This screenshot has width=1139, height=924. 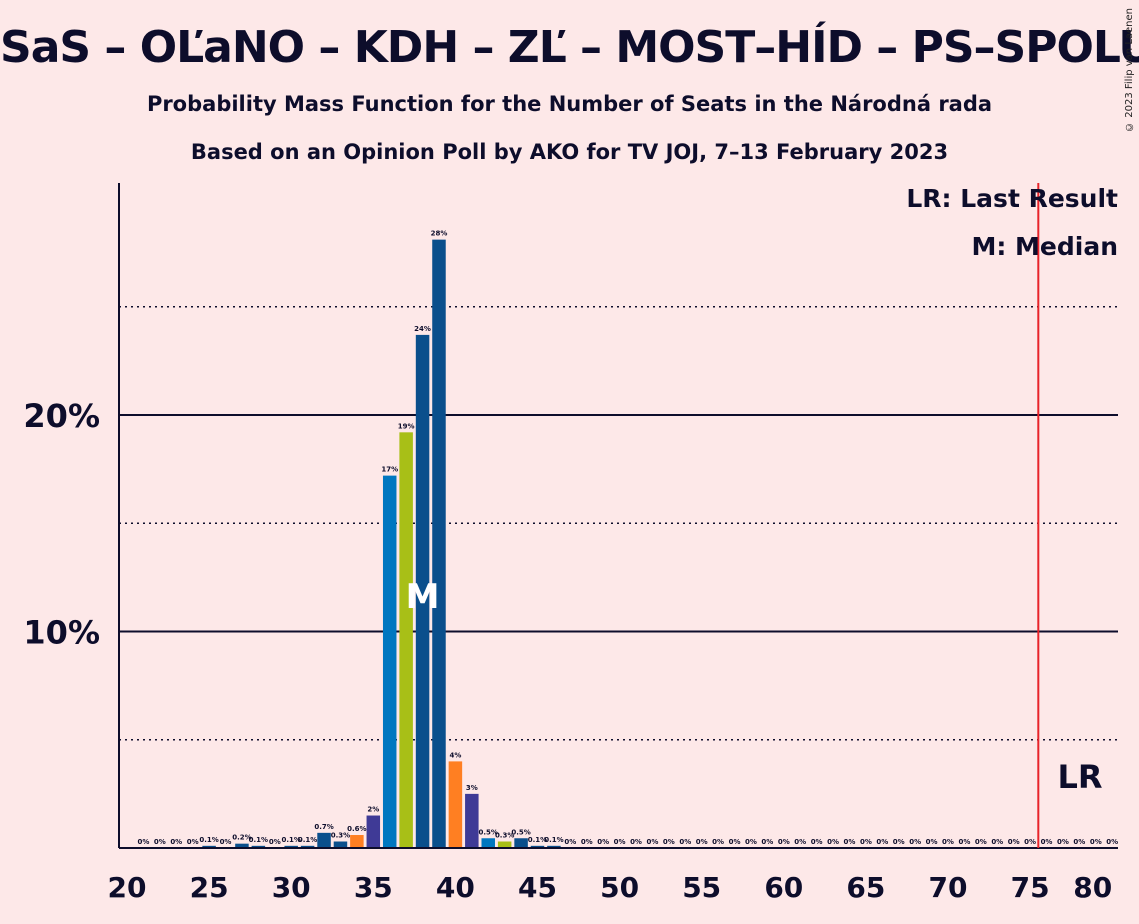 I want to click on bar-data-label: 2%, so click(x=373, y=810).